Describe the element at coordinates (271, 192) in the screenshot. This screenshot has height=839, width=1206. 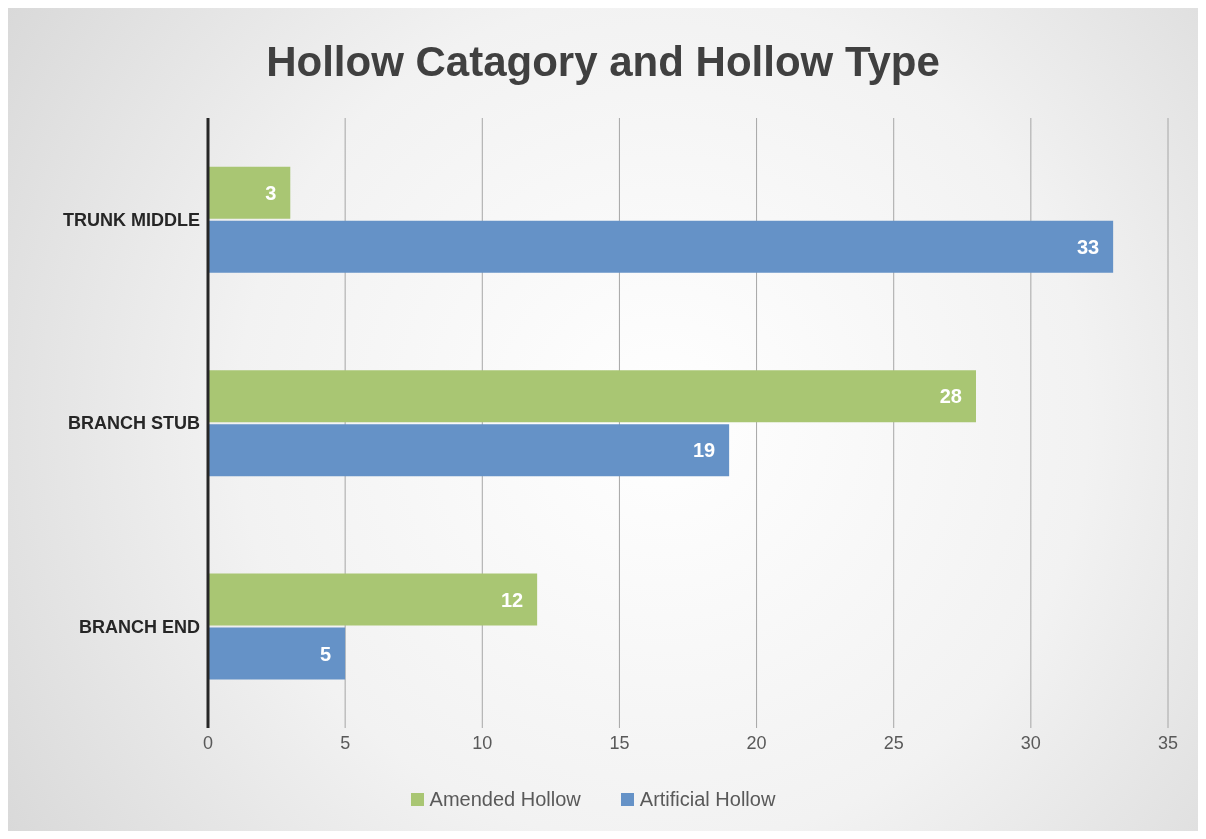
I see `data-label: 3` at that location.